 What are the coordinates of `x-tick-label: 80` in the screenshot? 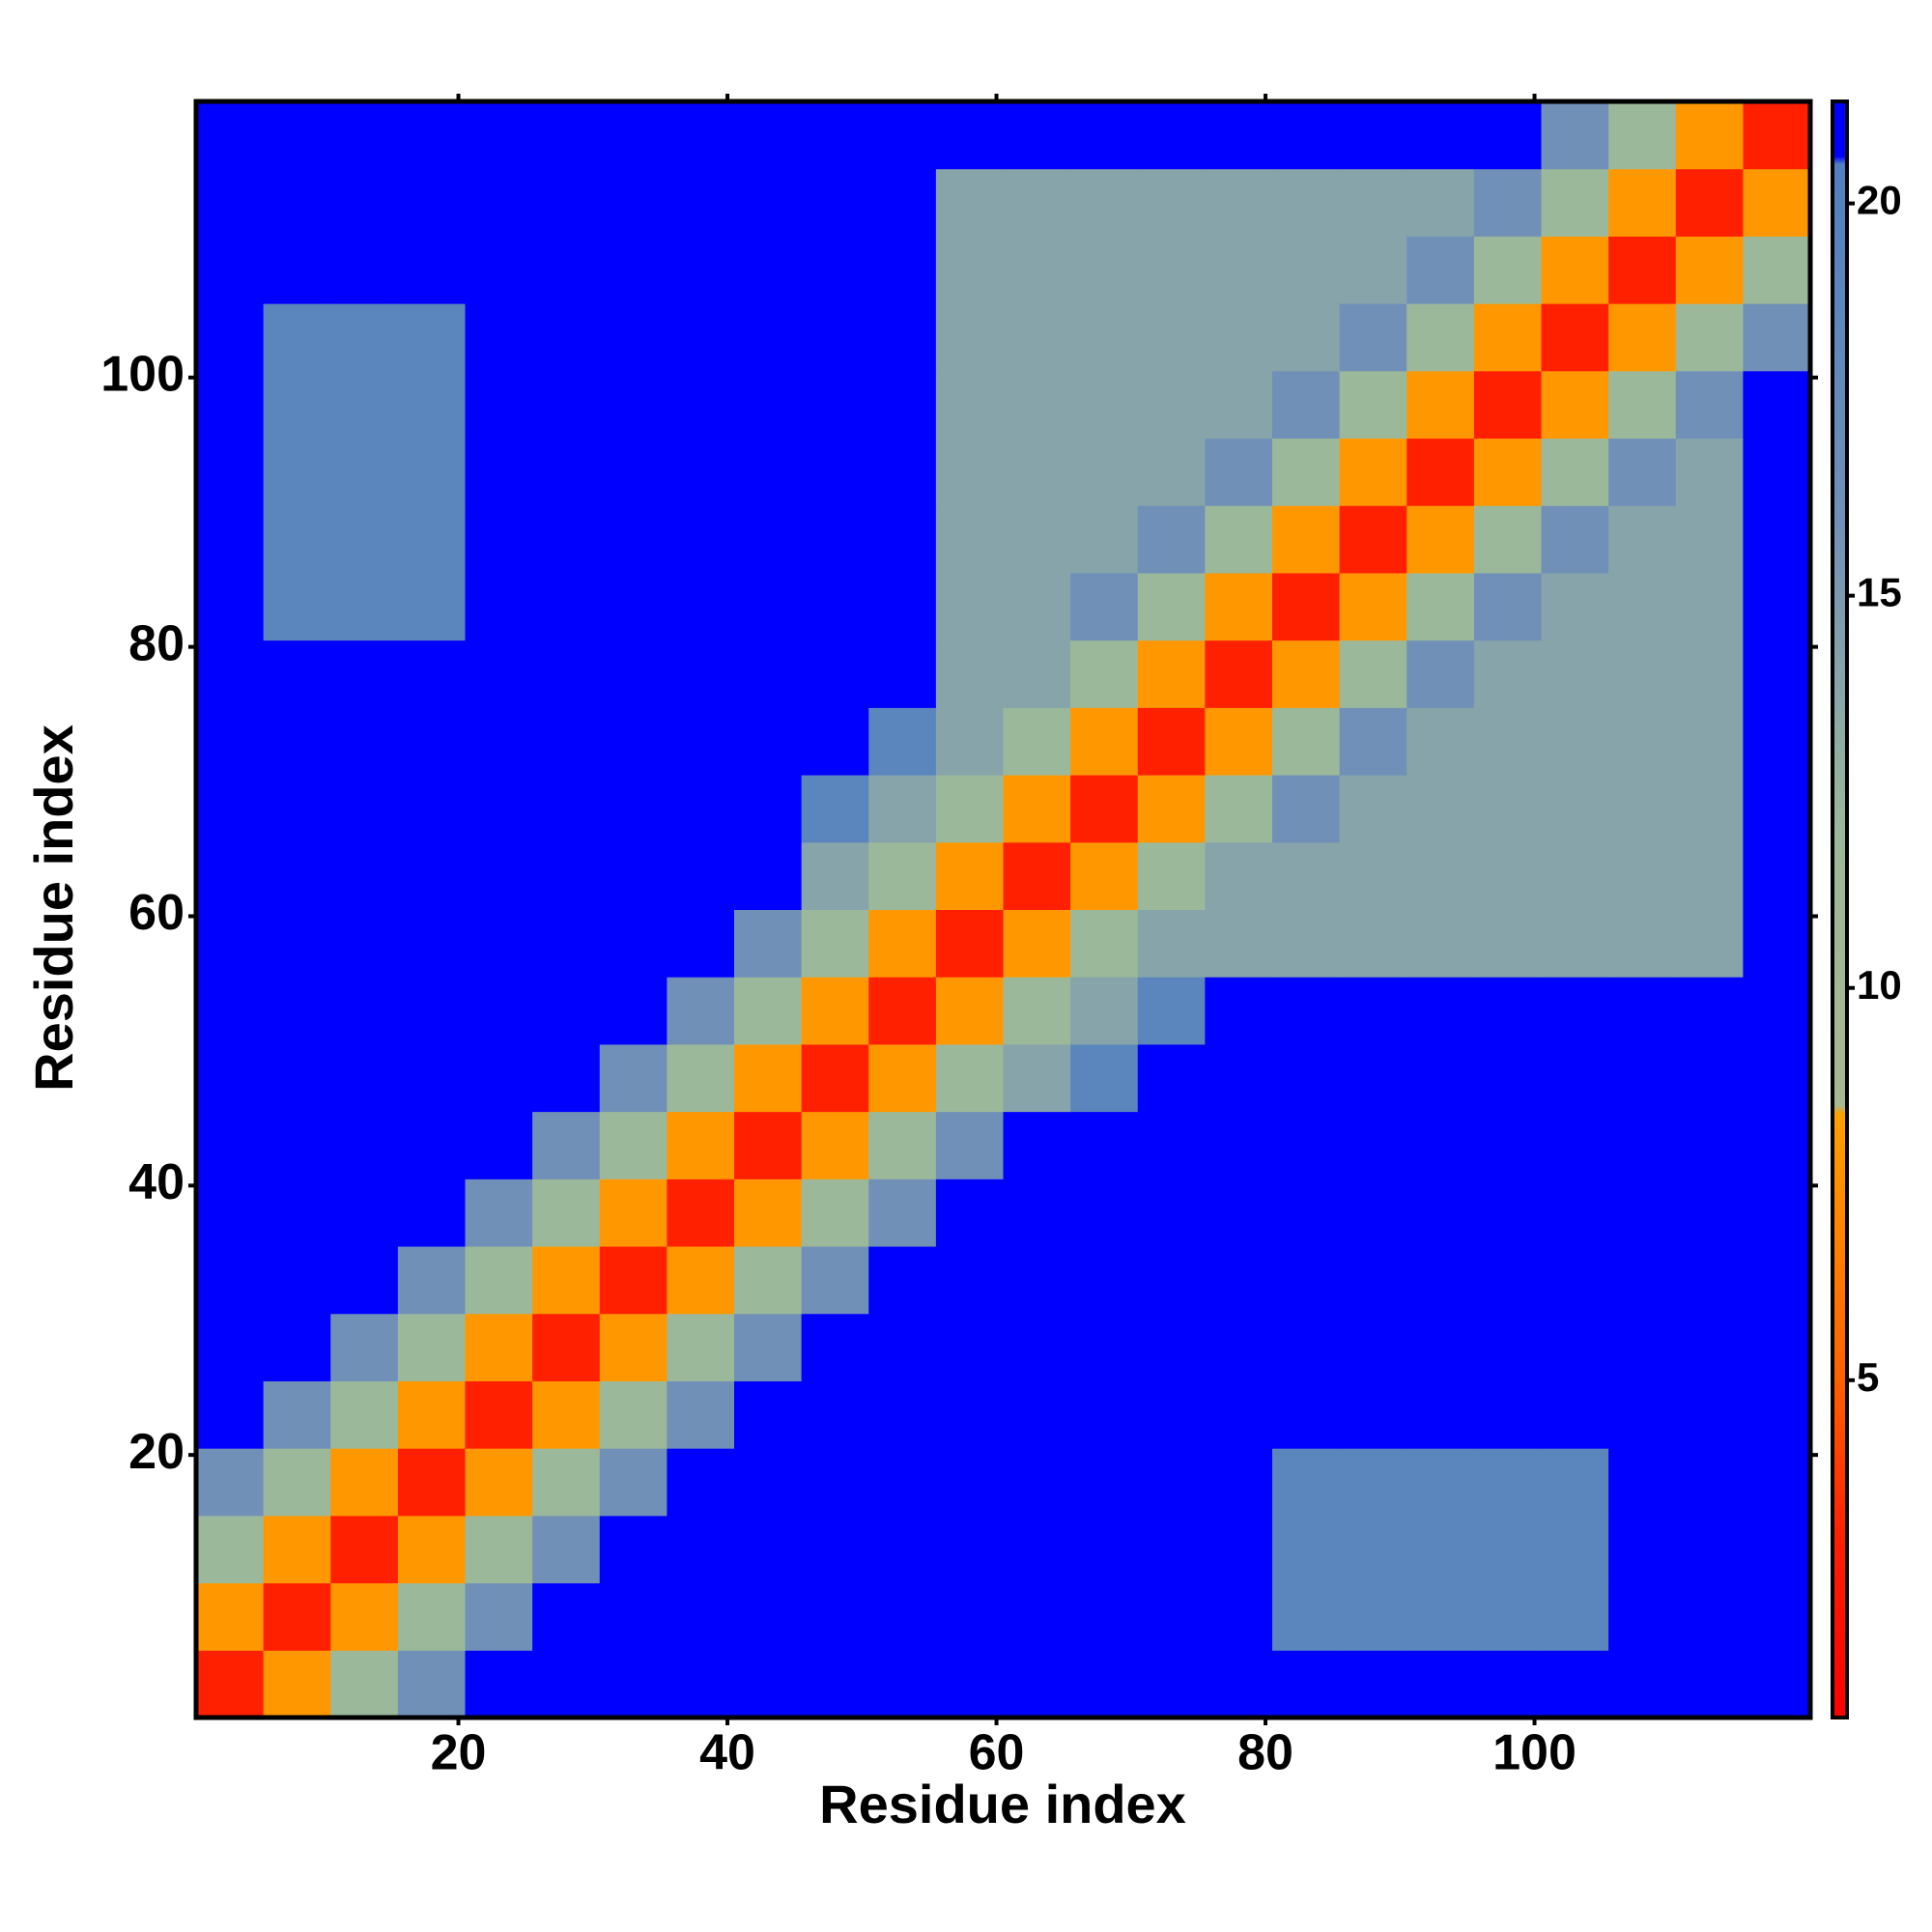 It's located at (1265, 1753).